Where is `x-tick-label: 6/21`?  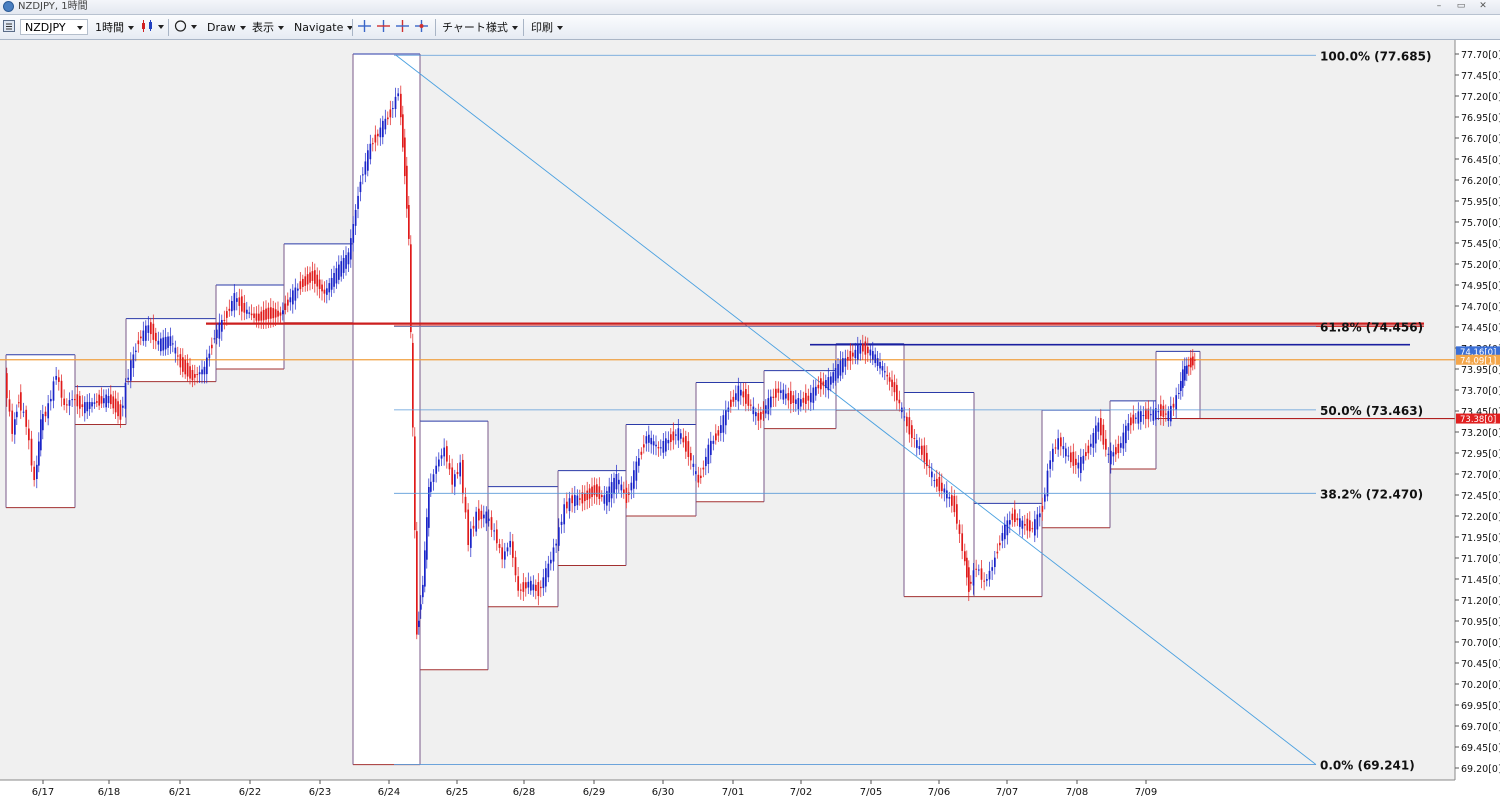
x-tick-label: 6/21 is located at coordinates (180, 792).